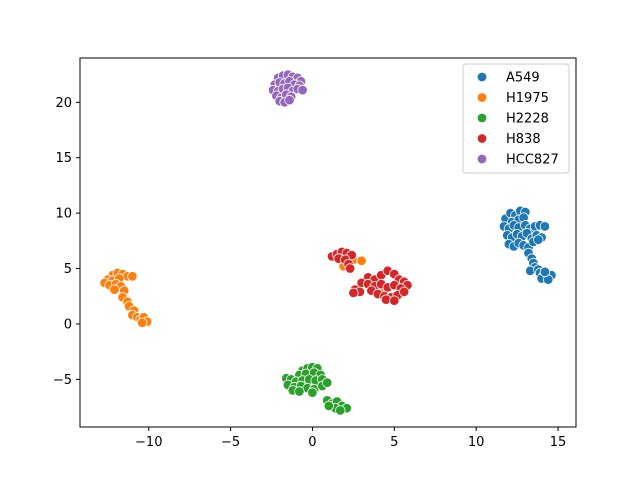 Image resolution: width=640 pixels, height=480 pixels. I want to click on legend-marker-a549, so click(482, 77).